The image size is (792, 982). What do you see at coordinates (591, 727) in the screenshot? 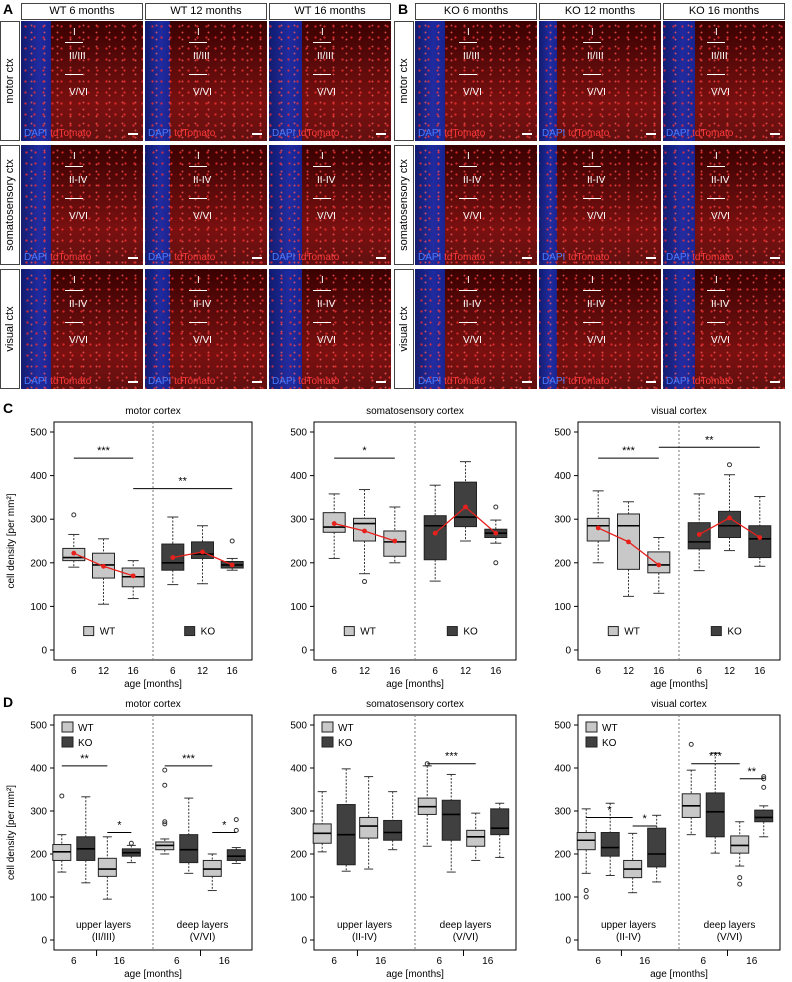
I see `legend-swatch-wt` at bounding box center [591, 727].